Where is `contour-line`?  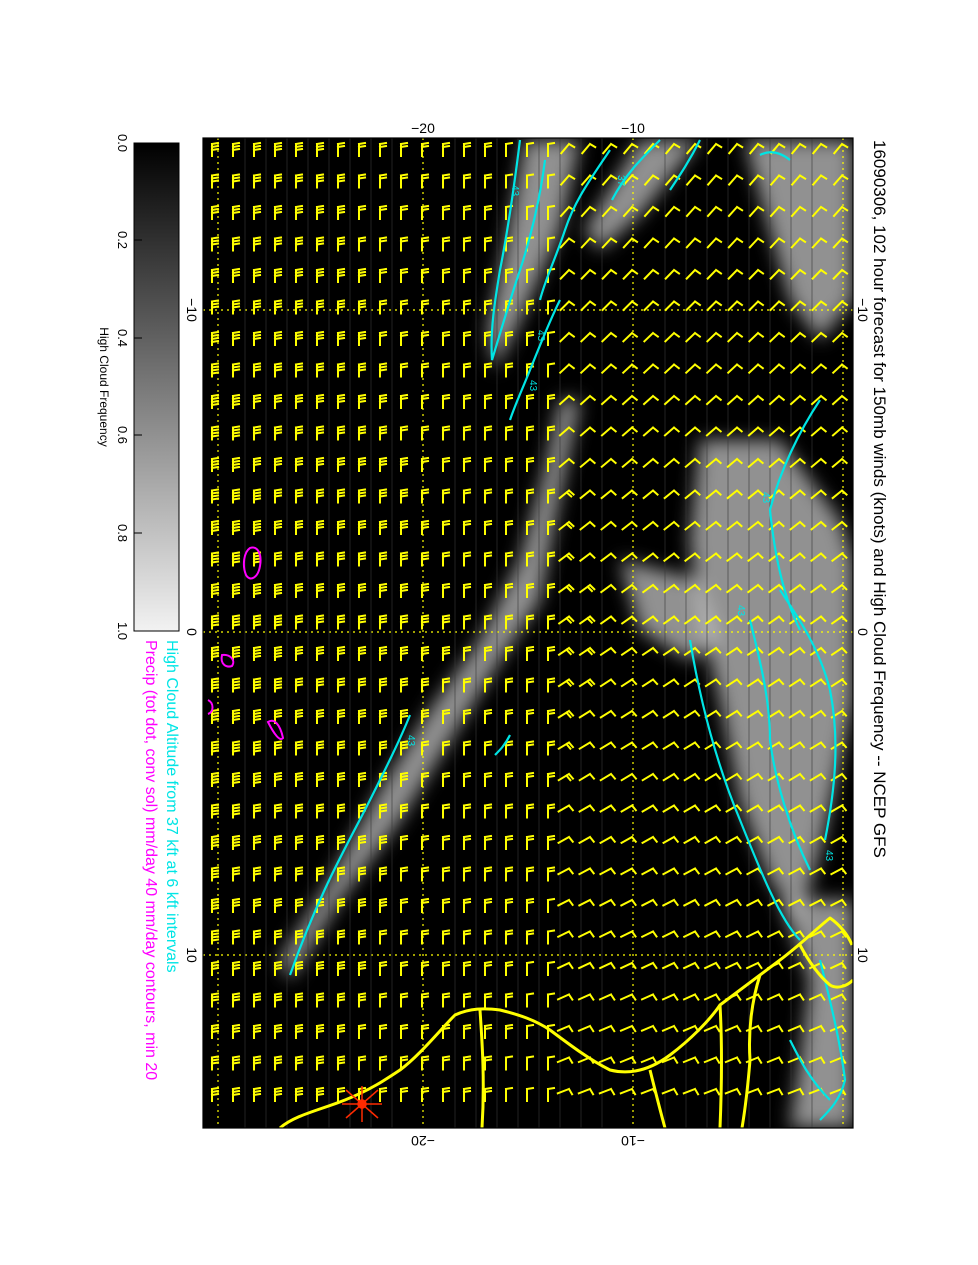
contour-line is located at coordinates (779, 745).